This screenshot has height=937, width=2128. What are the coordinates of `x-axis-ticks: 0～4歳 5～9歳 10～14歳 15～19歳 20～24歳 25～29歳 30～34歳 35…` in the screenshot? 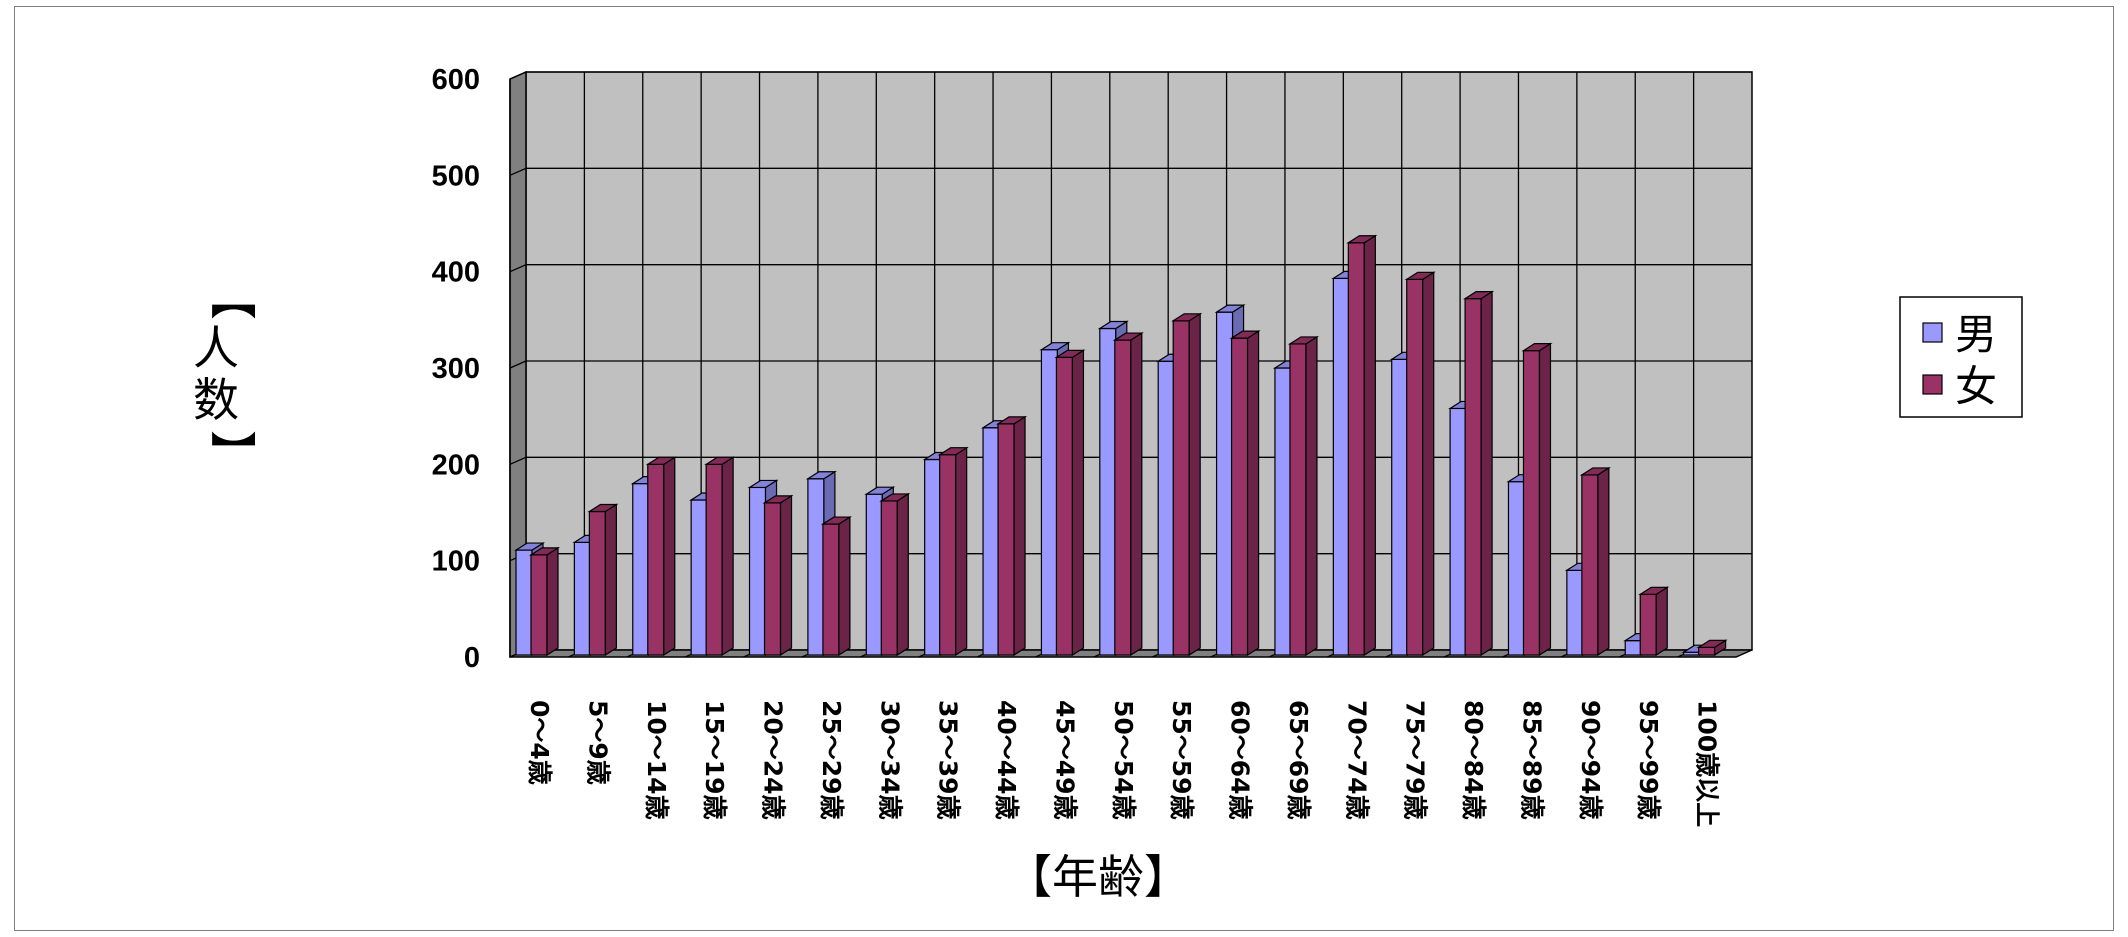 It's located at (1123, 763).